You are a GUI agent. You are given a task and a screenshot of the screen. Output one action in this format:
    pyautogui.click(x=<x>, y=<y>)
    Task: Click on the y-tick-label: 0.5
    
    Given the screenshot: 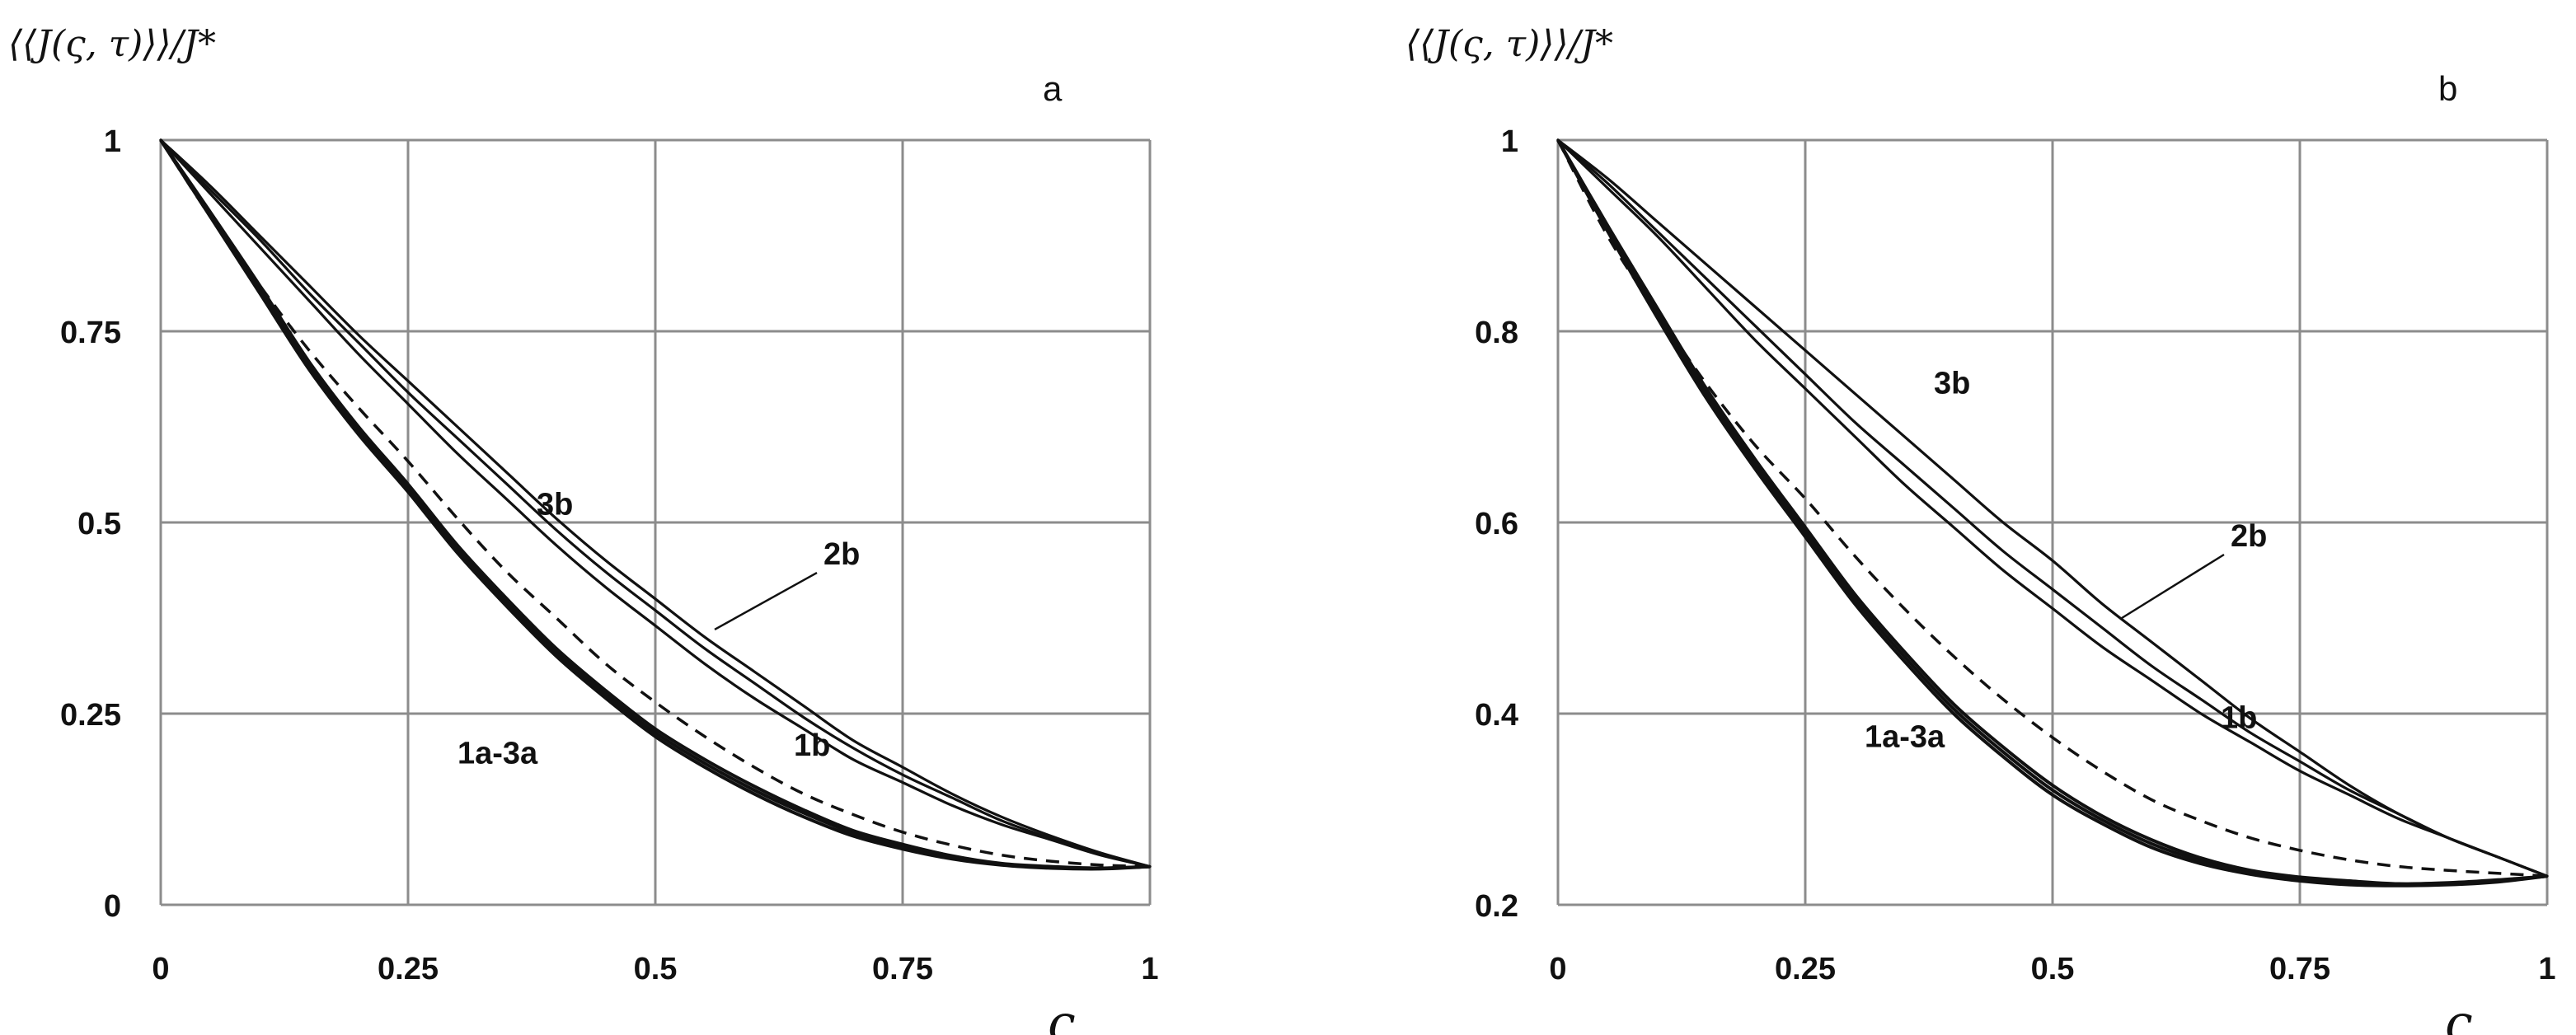 What is the action you would take?
    pyautogui.click(x=99, y=524)
    